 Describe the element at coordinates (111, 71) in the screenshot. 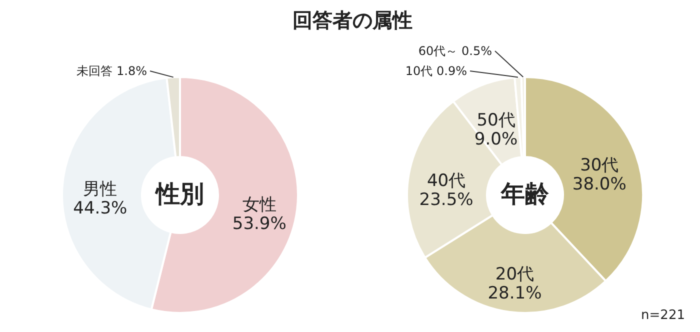

I see `slice-label: 未回答 1.8%` at that location.